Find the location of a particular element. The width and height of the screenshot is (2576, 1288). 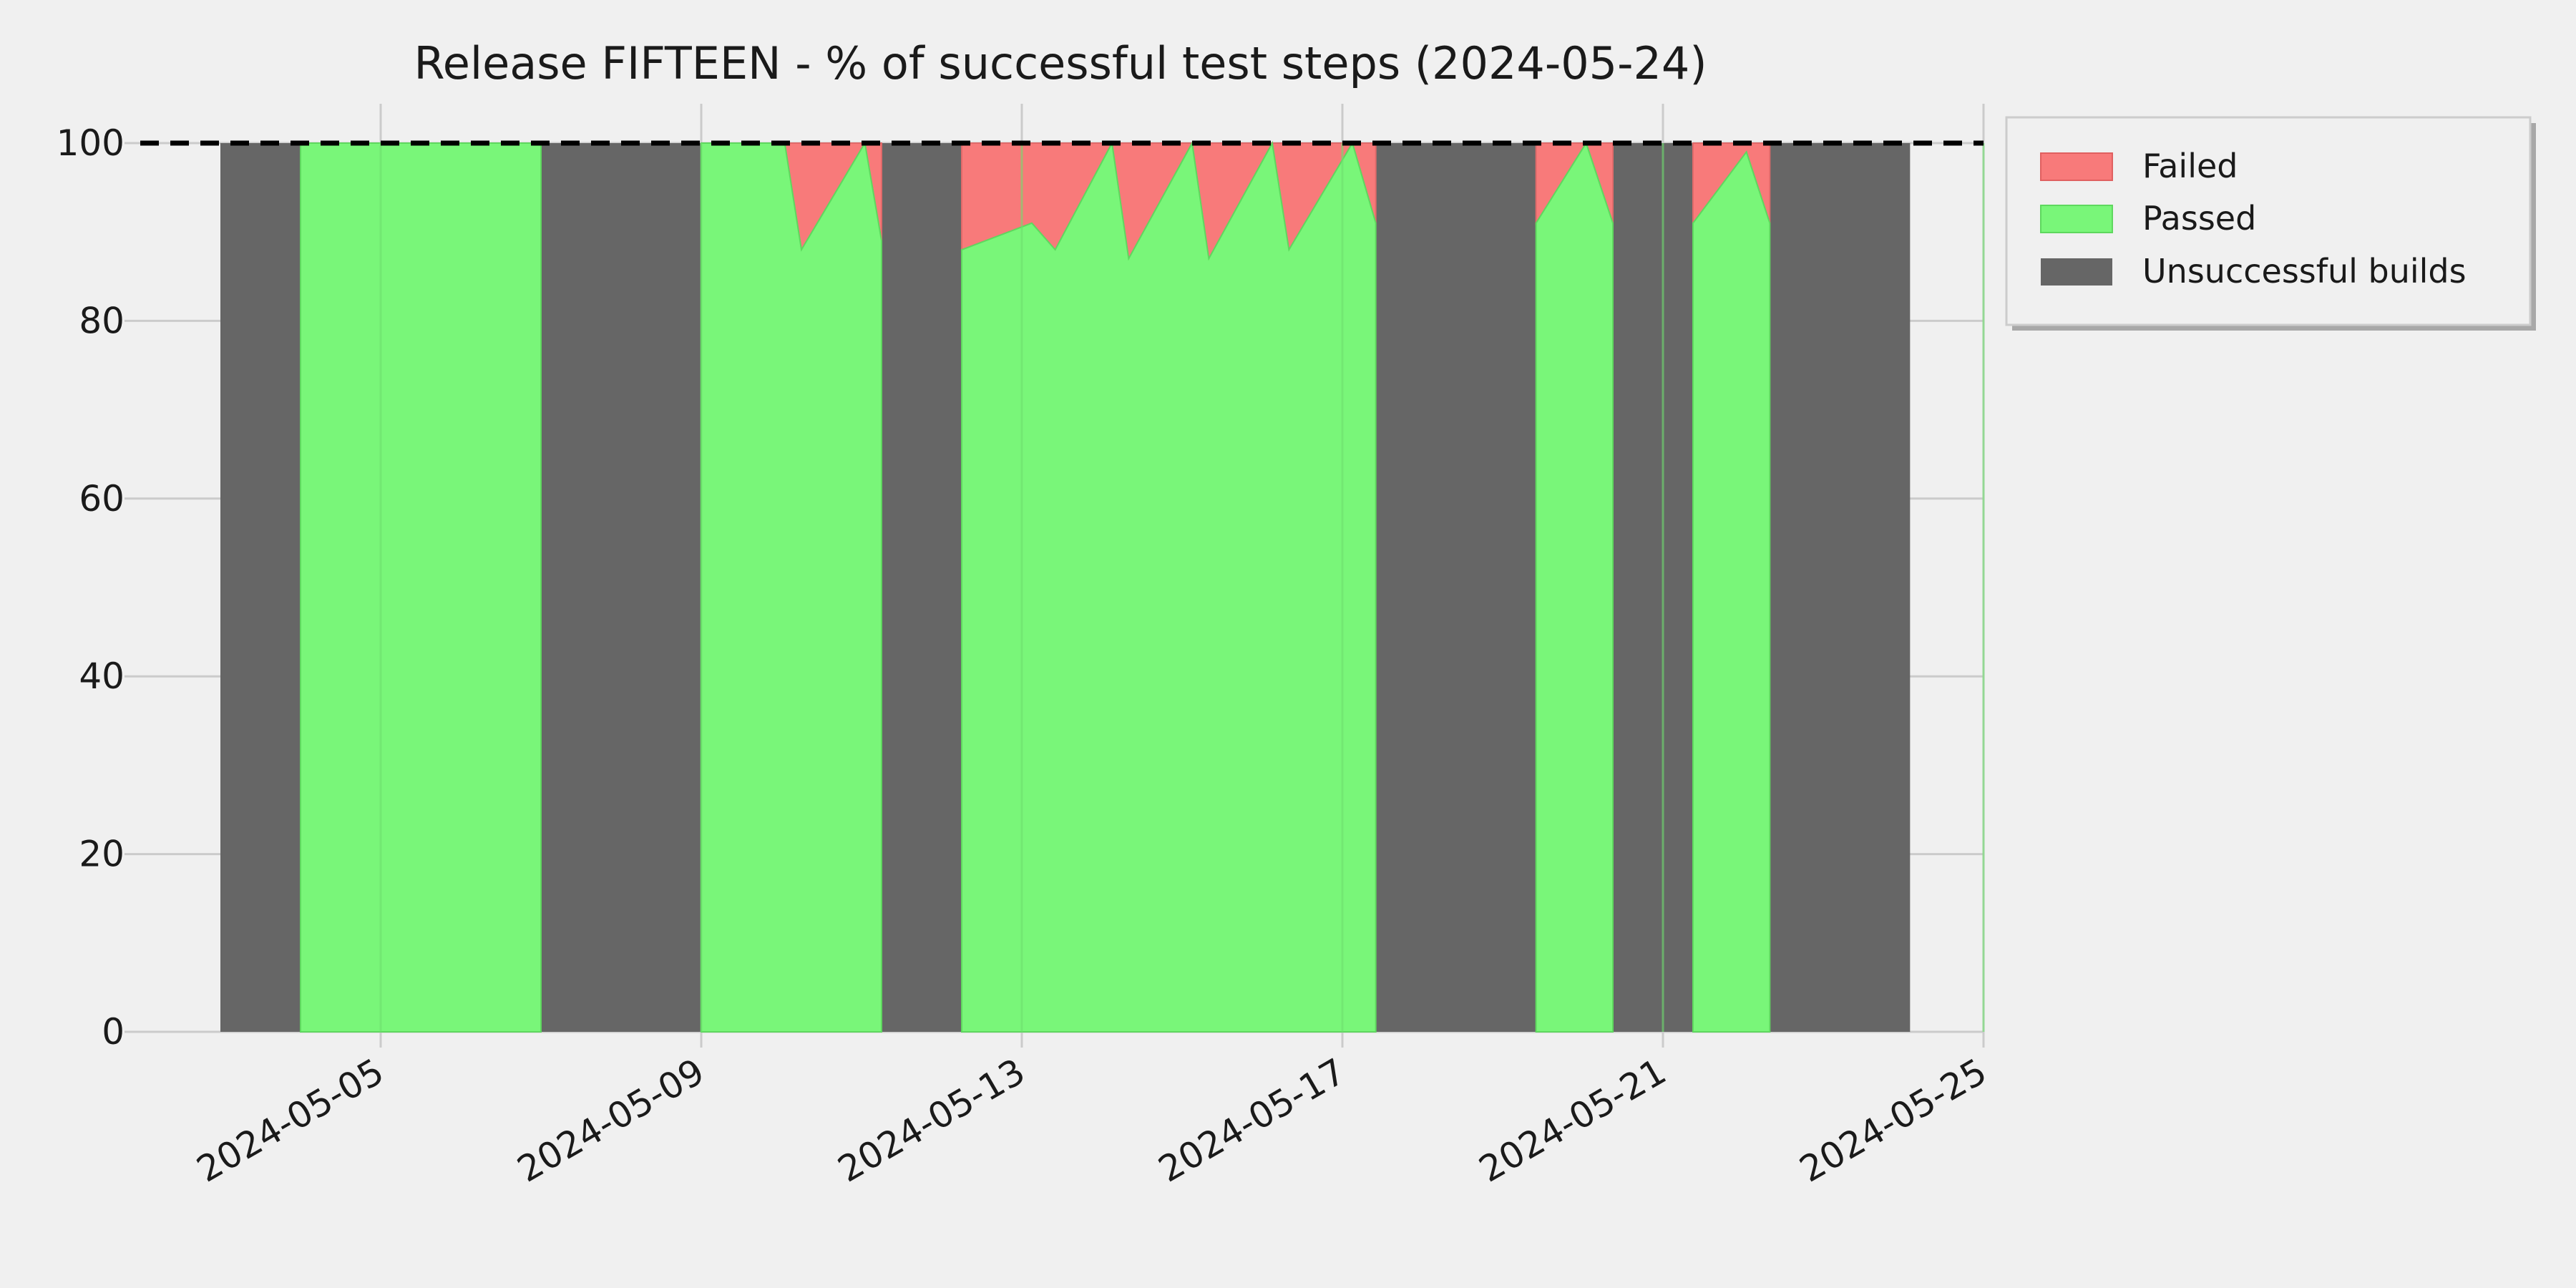

legend-label-unsuccessful: Unsuccessful builds is located at coordinates (2304, 271).